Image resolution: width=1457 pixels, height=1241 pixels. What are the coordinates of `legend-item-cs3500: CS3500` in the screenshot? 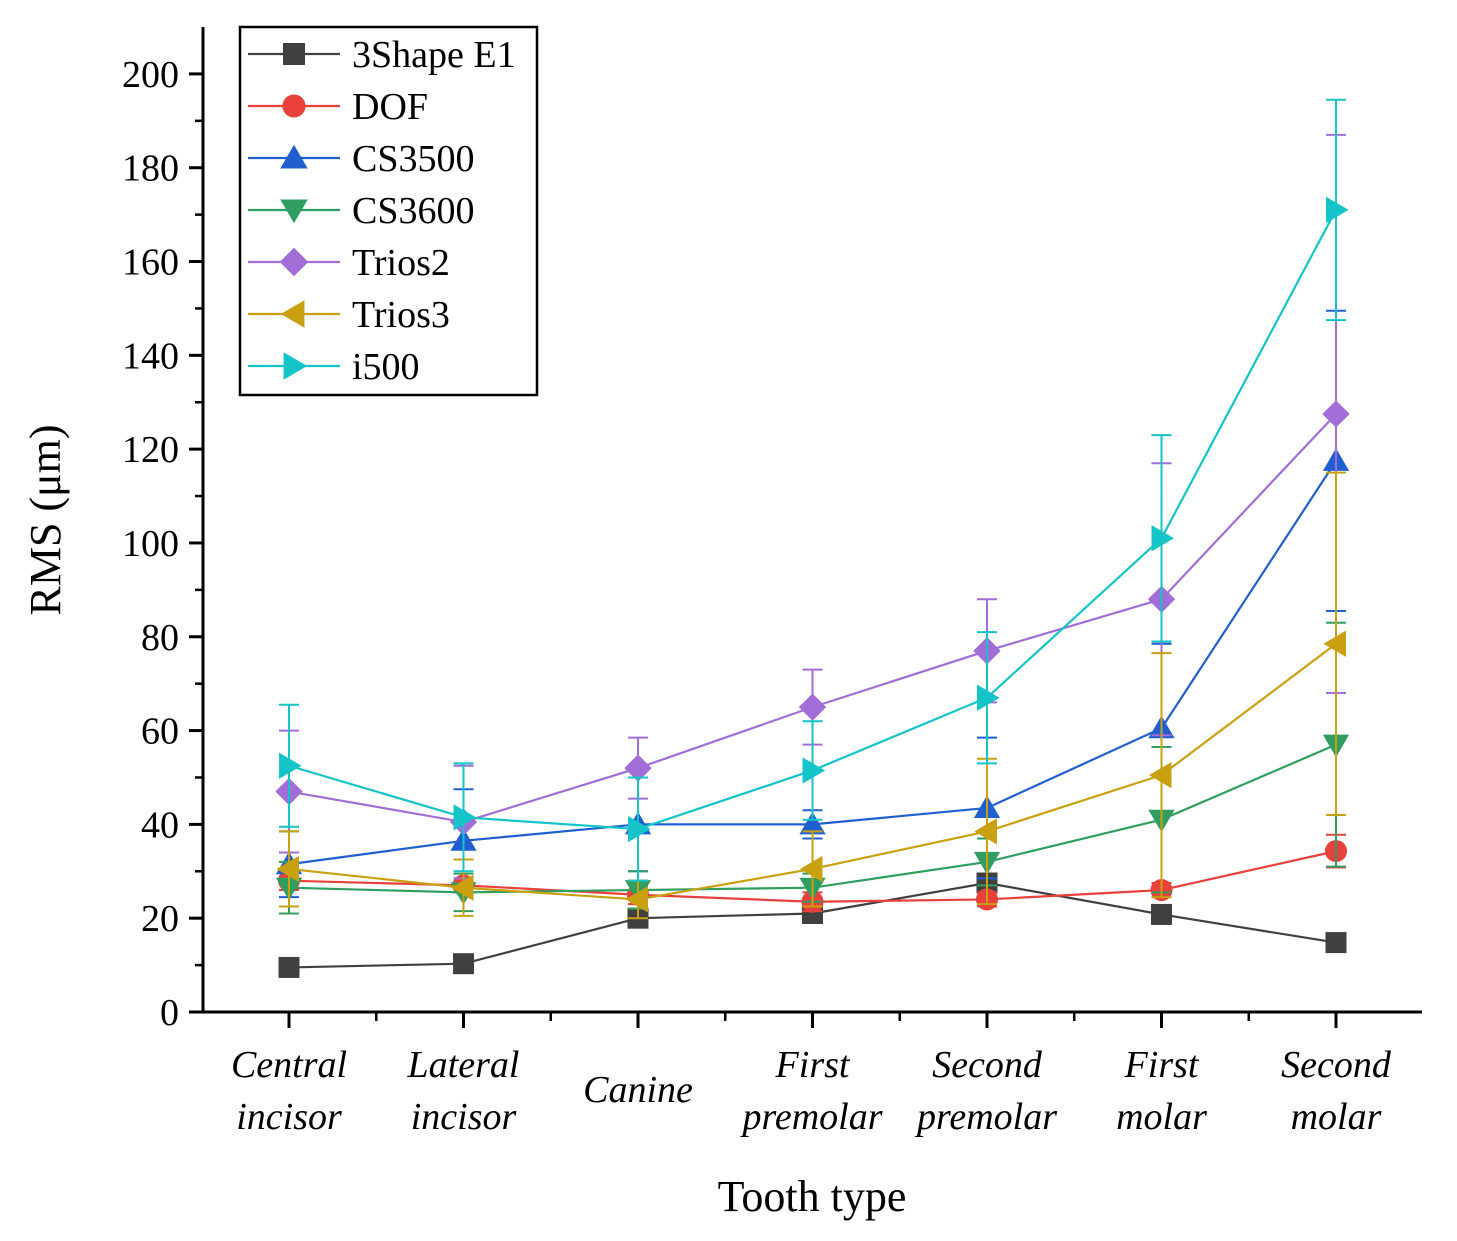 It's located at (361, 159).